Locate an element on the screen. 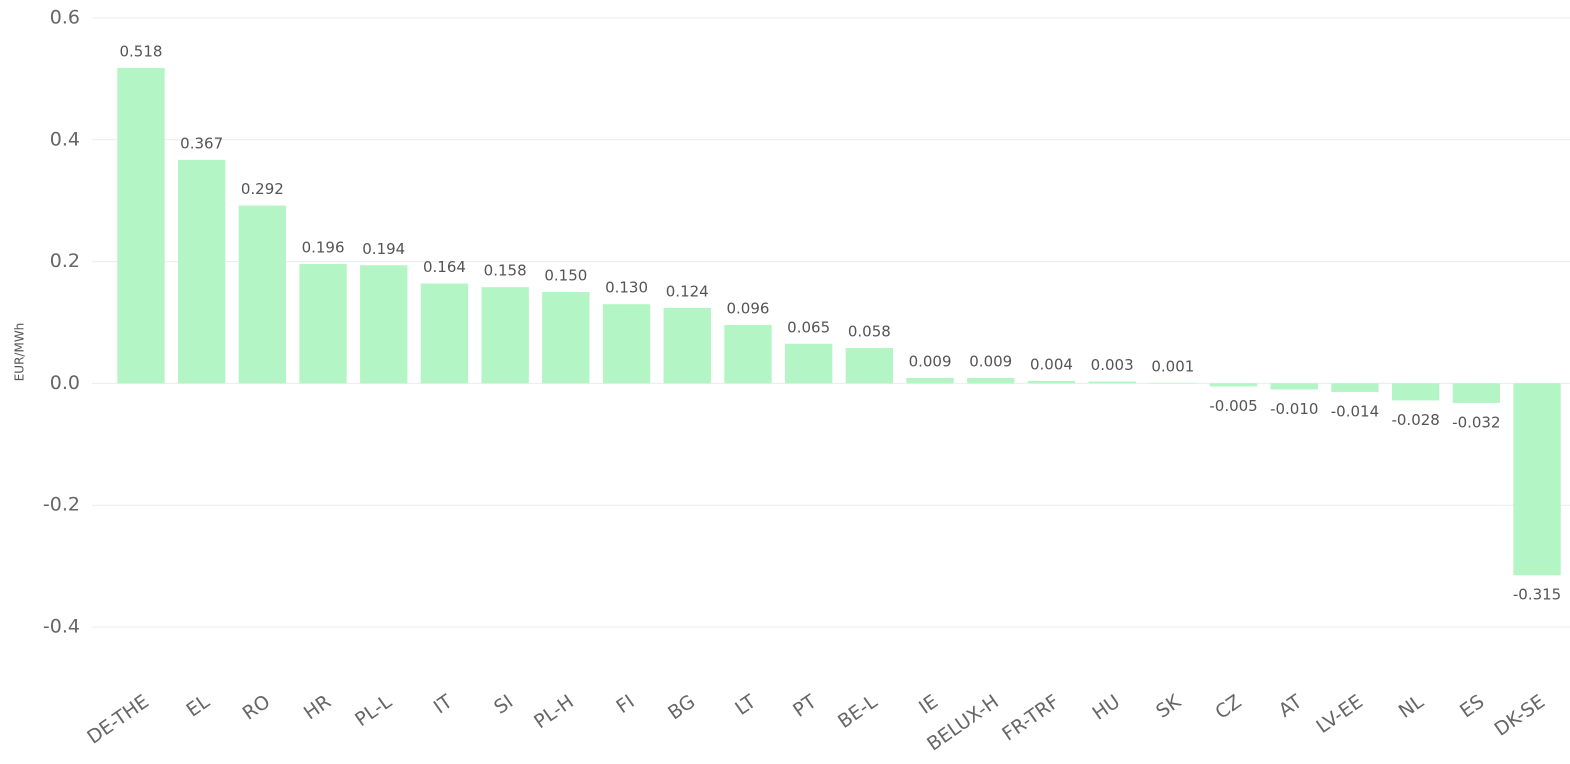  x-tick-label: FI is located at coordinates (625, 705).